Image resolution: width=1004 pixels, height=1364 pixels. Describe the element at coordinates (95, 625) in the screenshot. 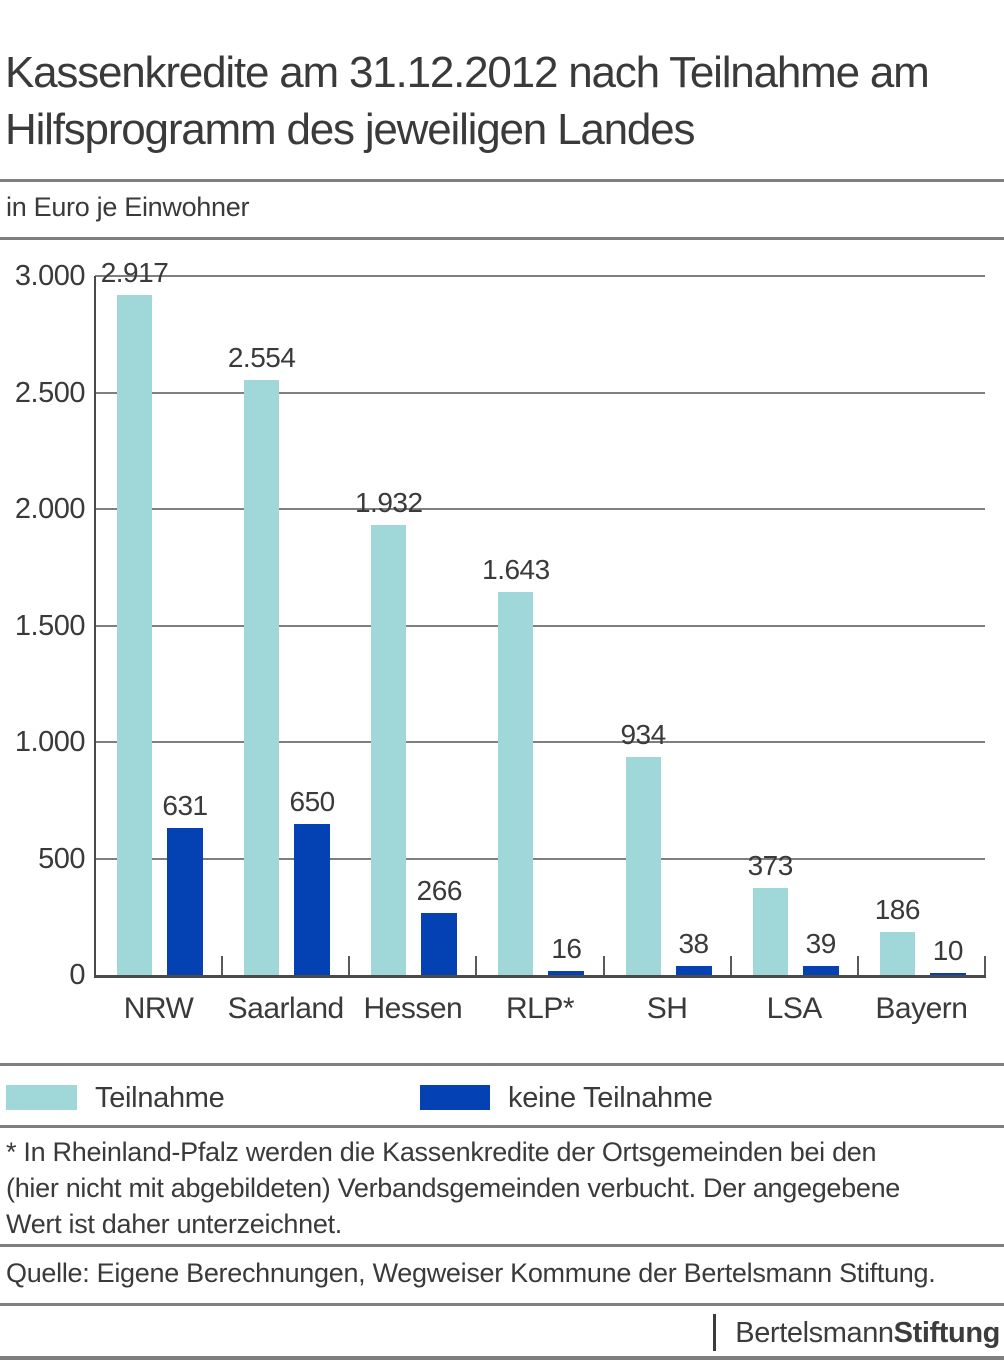

I see `y-axis-line` at that location.